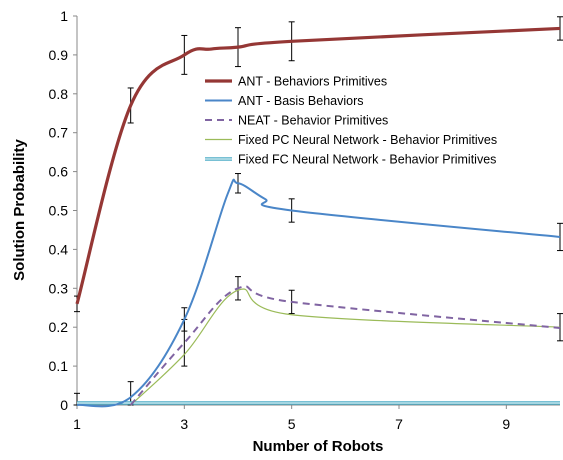 This screenshot has height=460, width=563. What do you see at coordinates (64, 16) in the screenshot?
I see `y-tick-label: 1` at bounding box center [64, 16].